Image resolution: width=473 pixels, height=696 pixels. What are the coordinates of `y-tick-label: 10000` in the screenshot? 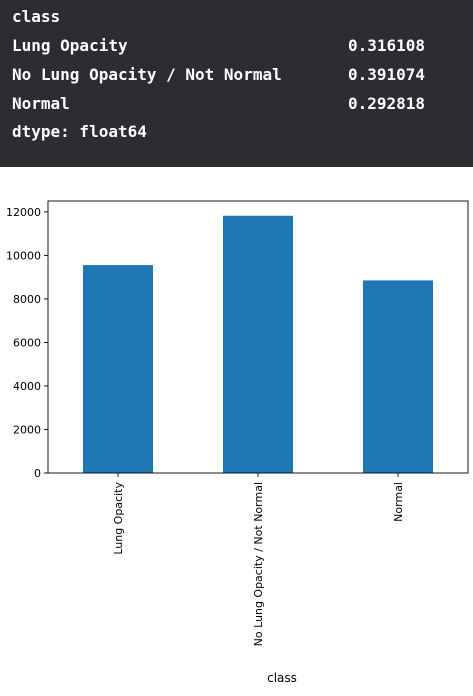 It's located at (23, 255).